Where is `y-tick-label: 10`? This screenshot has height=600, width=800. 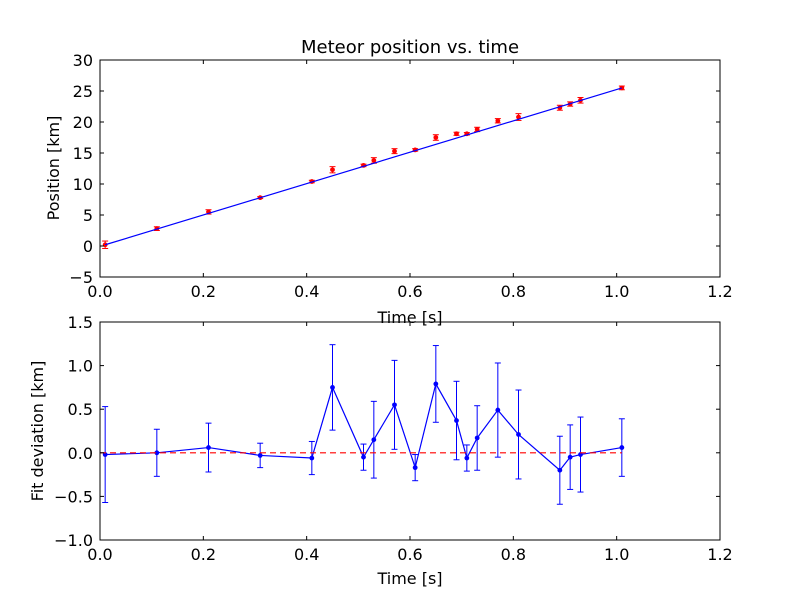 y-tick-label: 10 is located at coordinates (83, 184).